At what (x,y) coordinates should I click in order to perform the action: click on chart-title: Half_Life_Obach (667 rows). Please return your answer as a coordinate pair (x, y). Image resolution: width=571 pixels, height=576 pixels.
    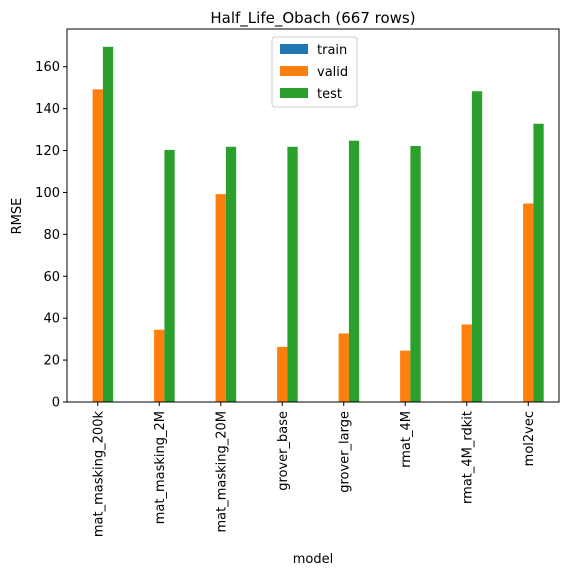
    Looking at the image, I should click on (312, 18).